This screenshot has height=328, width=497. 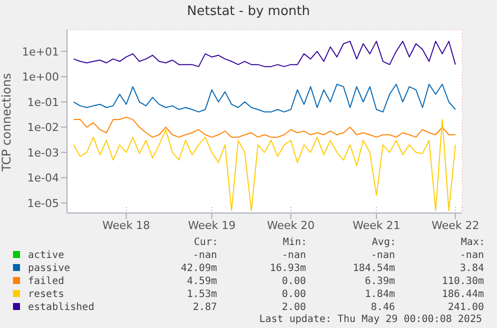 What do you see at coordinates (376, 225) in the screenshot?
I see `x-tick-label: Week 21` at bounding box center [376, 225].